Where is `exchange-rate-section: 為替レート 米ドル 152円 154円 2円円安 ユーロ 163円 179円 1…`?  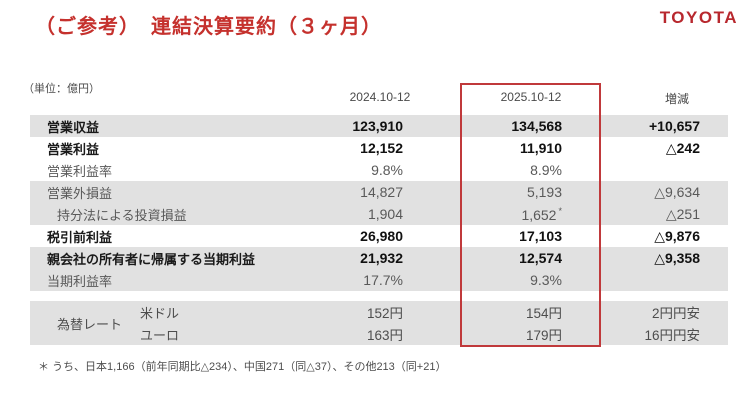
exchange-rate-section: 為替レート 米ドル 152円 154円 2円円安 ユーロ 163円 179円 1… is located at coordinates (379, 323).